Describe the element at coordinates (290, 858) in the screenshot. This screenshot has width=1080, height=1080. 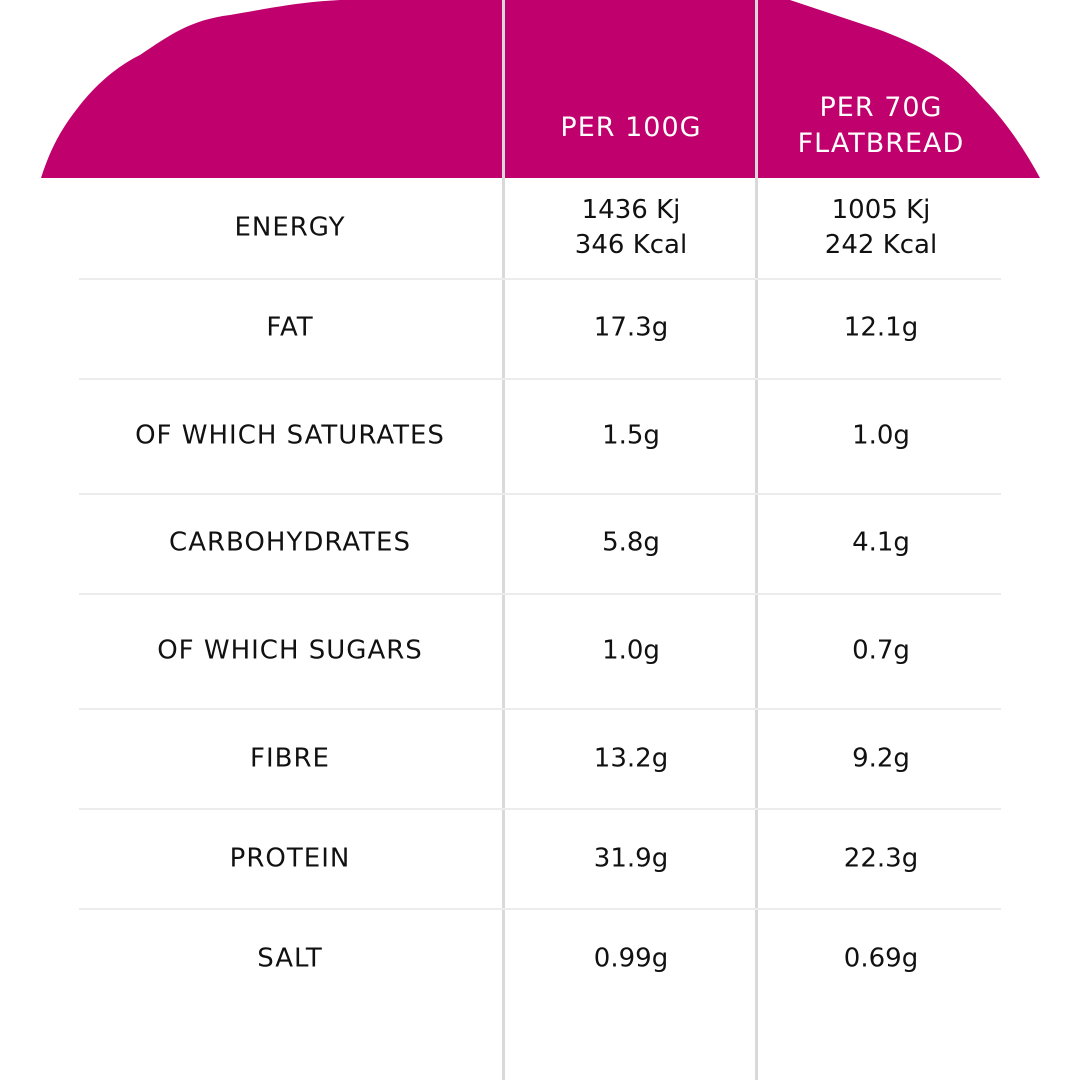
I see `row-label: PROTEIN` at that location.